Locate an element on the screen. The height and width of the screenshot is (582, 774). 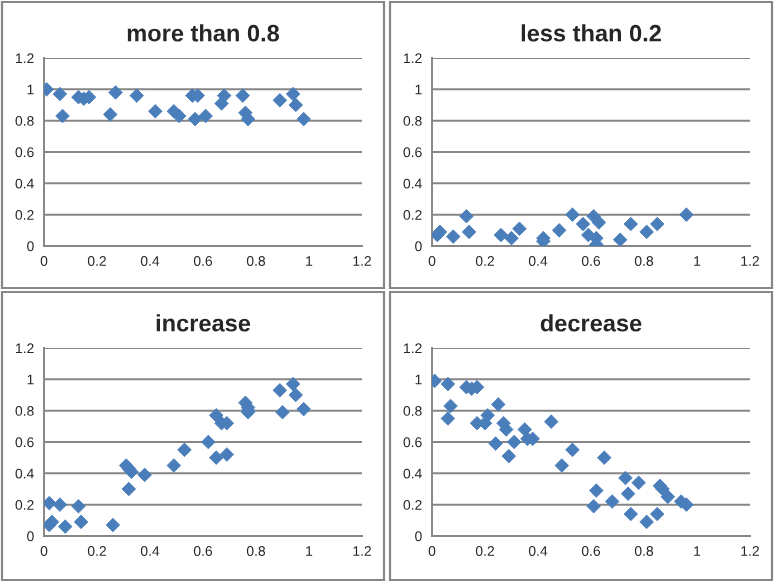
chart-title: less than 0.2 is located at coordinates (591, 33).